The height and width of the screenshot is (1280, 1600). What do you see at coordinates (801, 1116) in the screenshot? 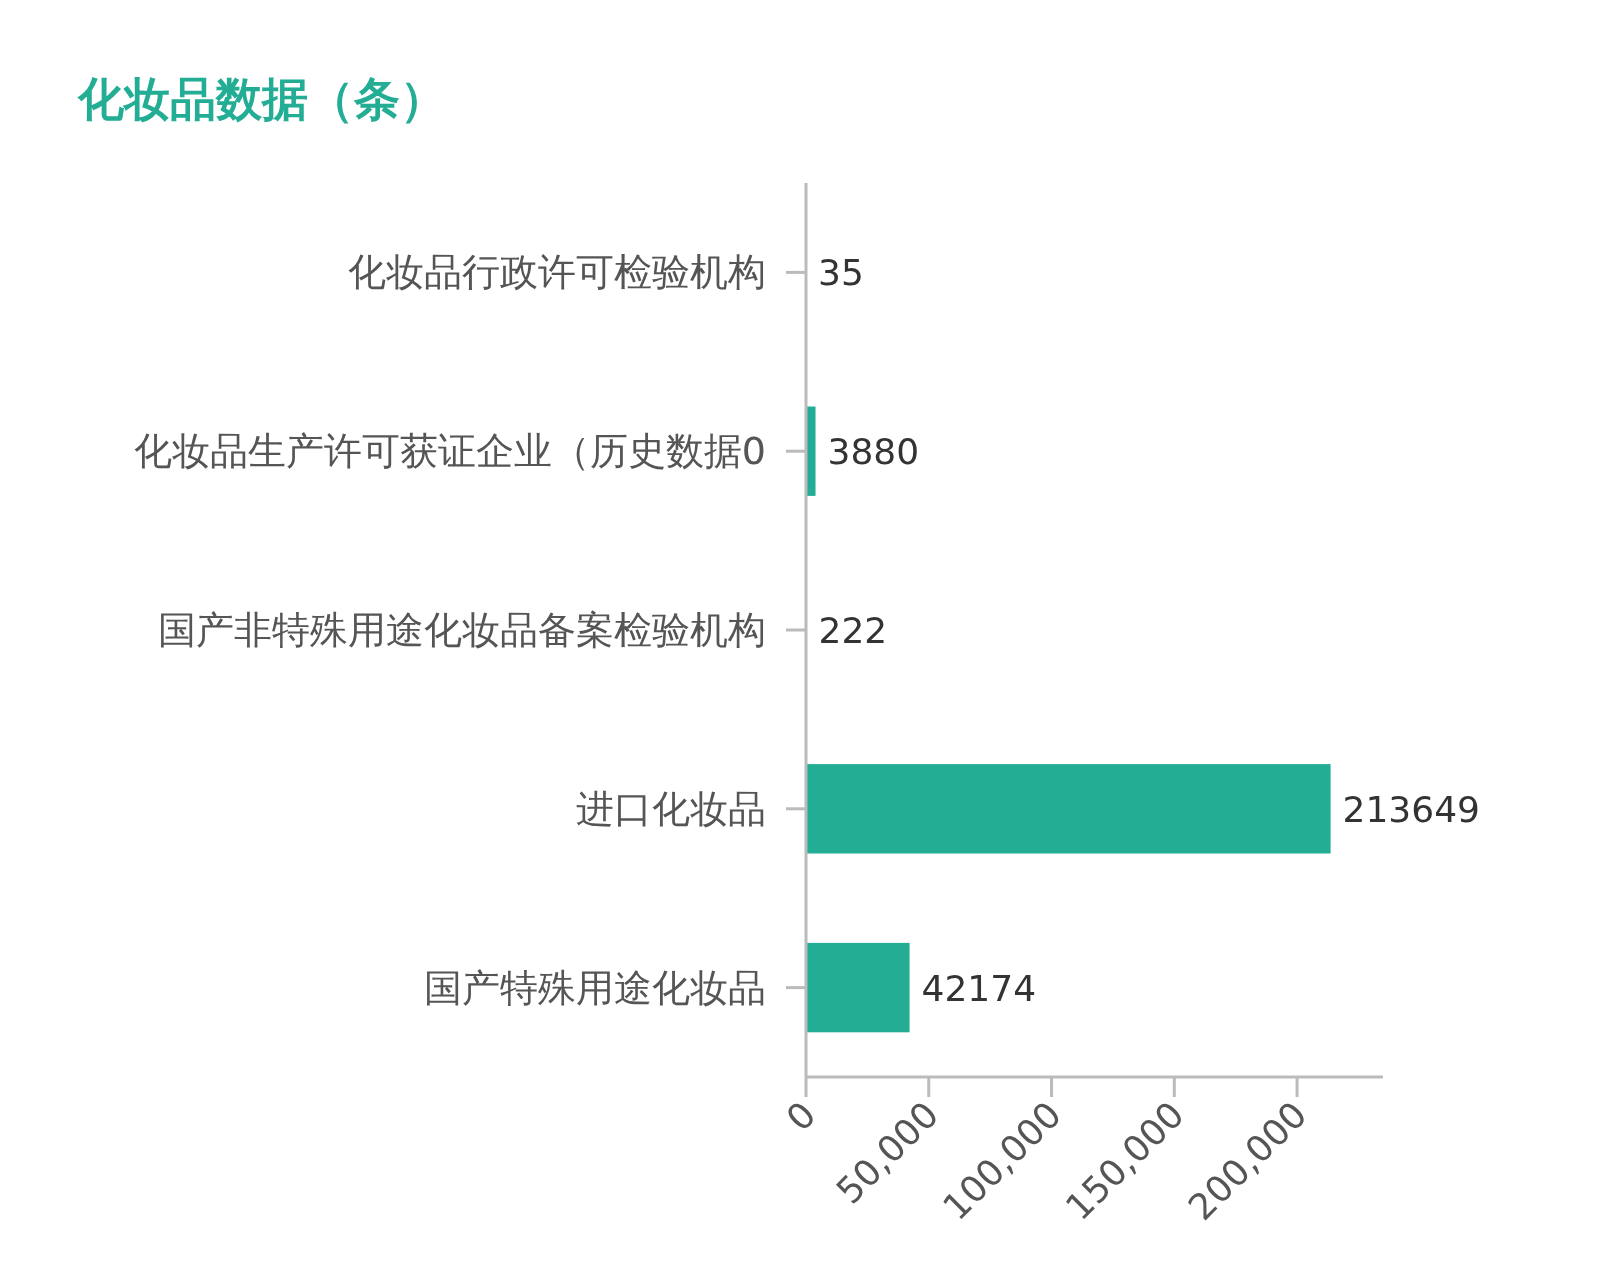
I see `x-tick-label: 0` at bounding box center [801, 1116].